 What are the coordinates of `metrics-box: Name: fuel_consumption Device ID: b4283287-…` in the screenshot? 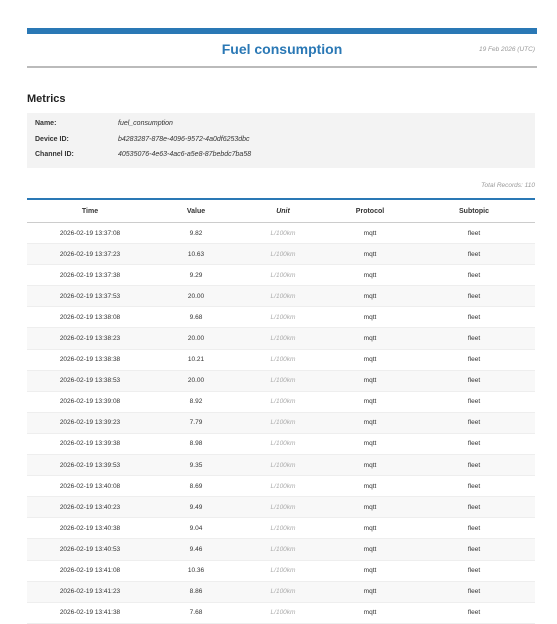 It's located at (281, 140).